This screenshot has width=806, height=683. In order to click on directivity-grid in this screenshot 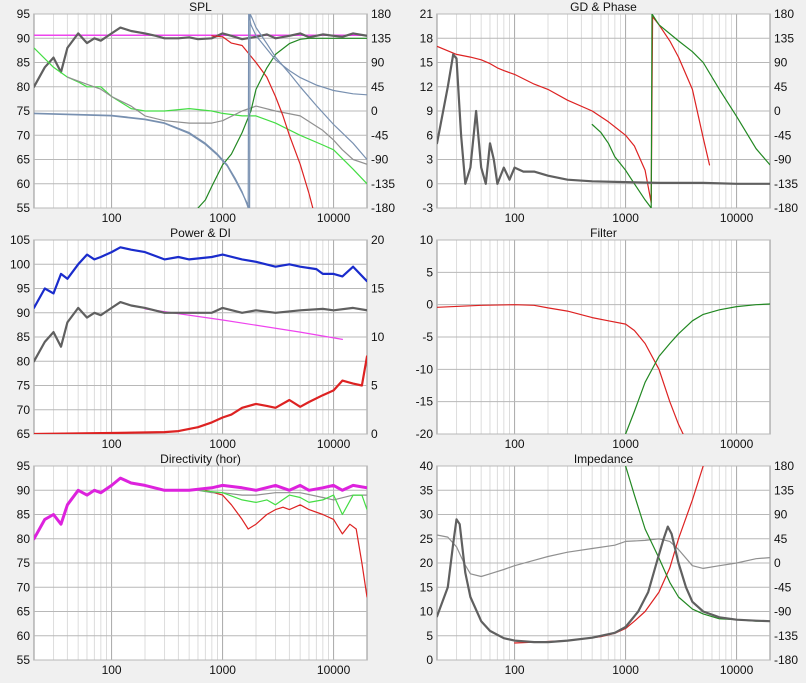, I will do `click(200, 563)`.